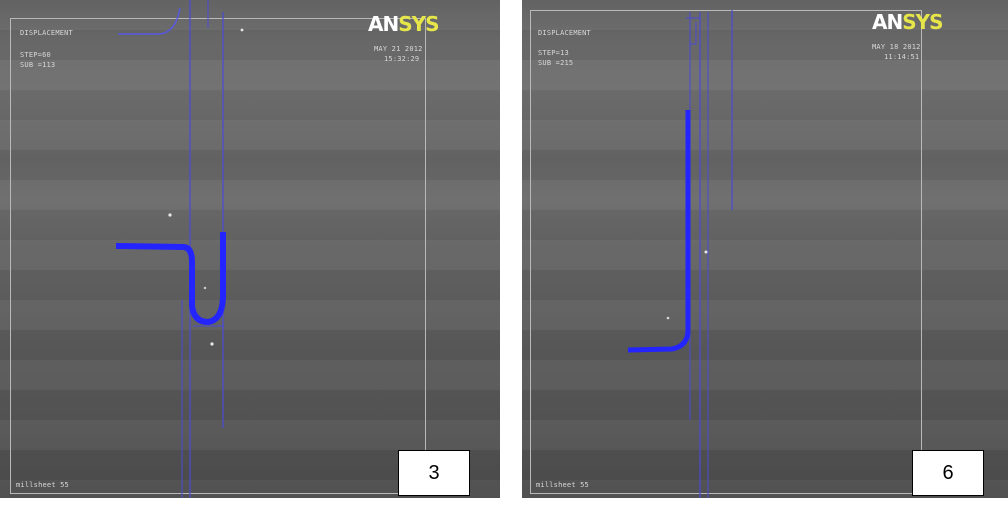 This screenshot has width=1008, height=512. What do you see at coordinates (948, 473) in the screenshot?
I see `figure-label-6: 6` at bounding box center [948, 473].